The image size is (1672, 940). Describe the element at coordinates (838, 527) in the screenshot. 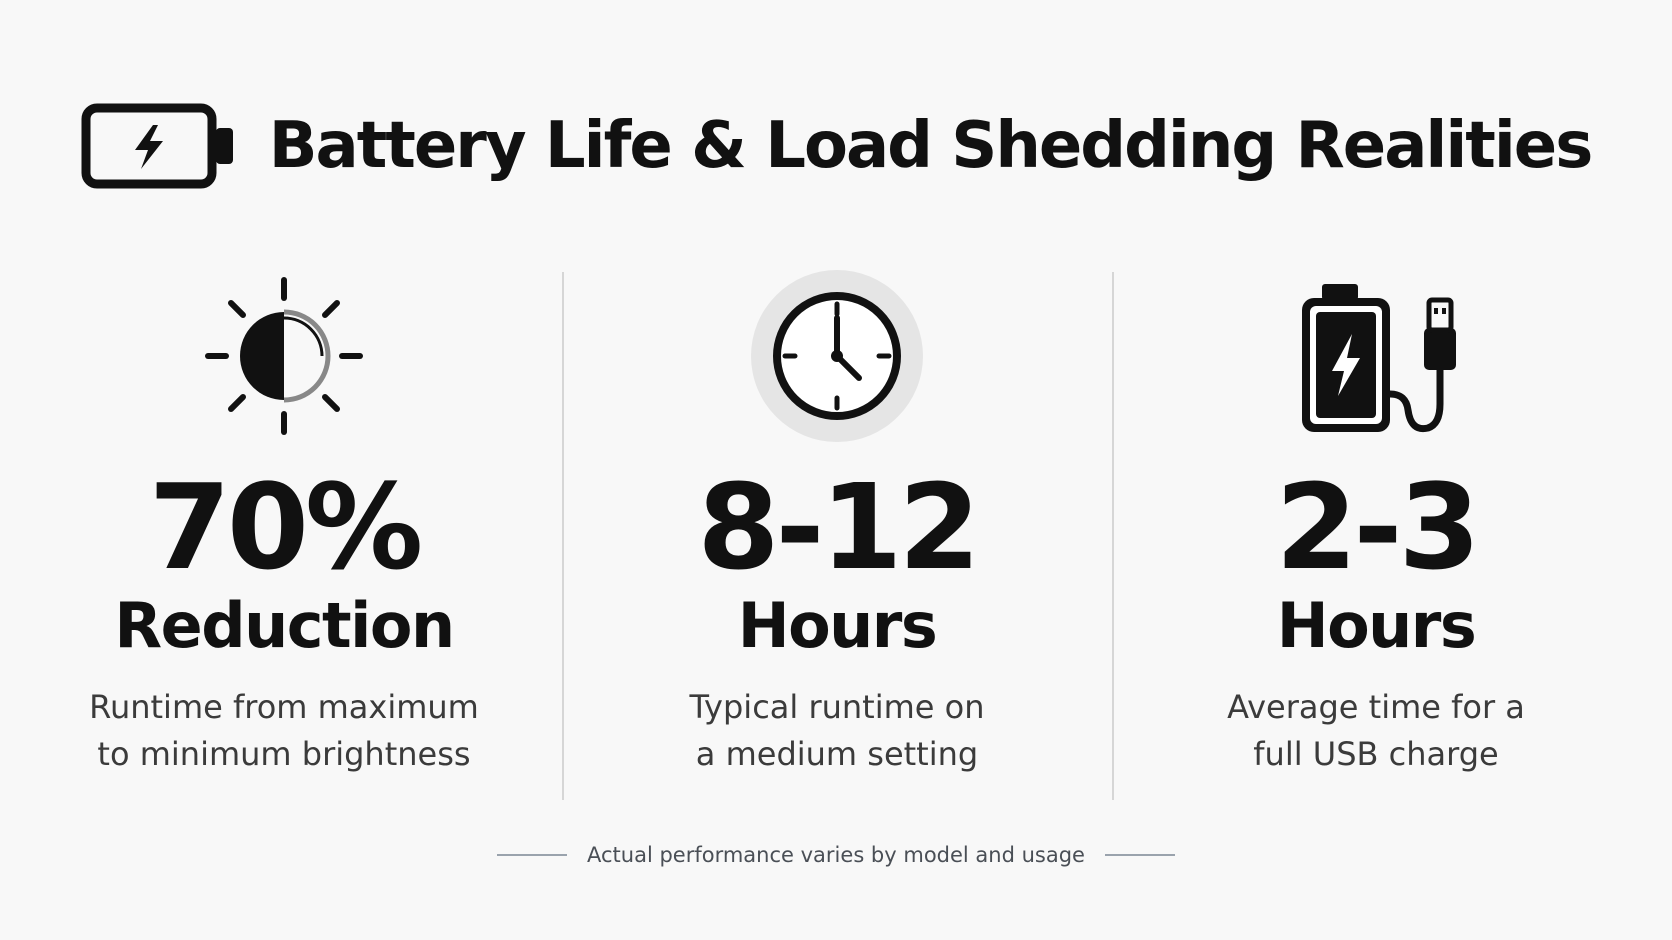

I see `stat-value: 8-12` at that location.